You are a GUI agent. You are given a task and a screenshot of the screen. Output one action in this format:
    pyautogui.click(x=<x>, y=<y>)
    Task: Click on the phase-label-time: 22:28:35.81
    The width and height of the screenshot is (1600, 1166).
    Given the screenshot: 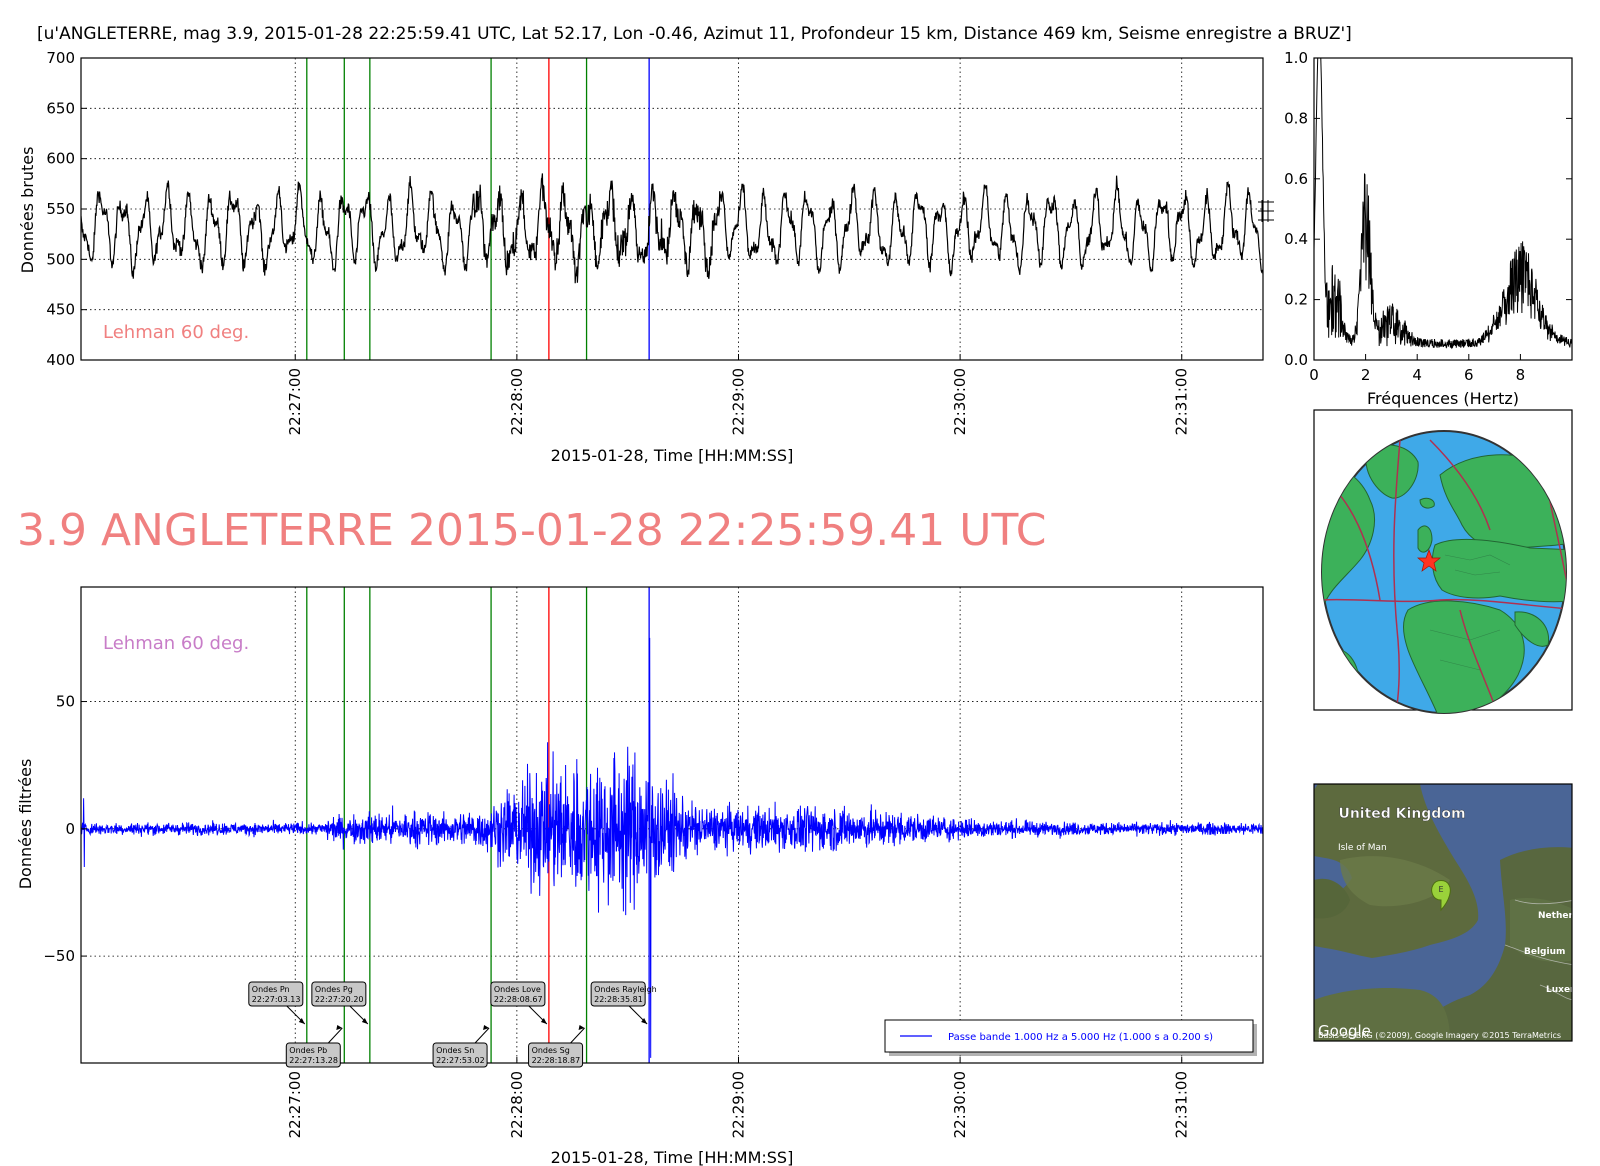 What is the action you would take?
    pyautogui.click(x=618, y=999)
    